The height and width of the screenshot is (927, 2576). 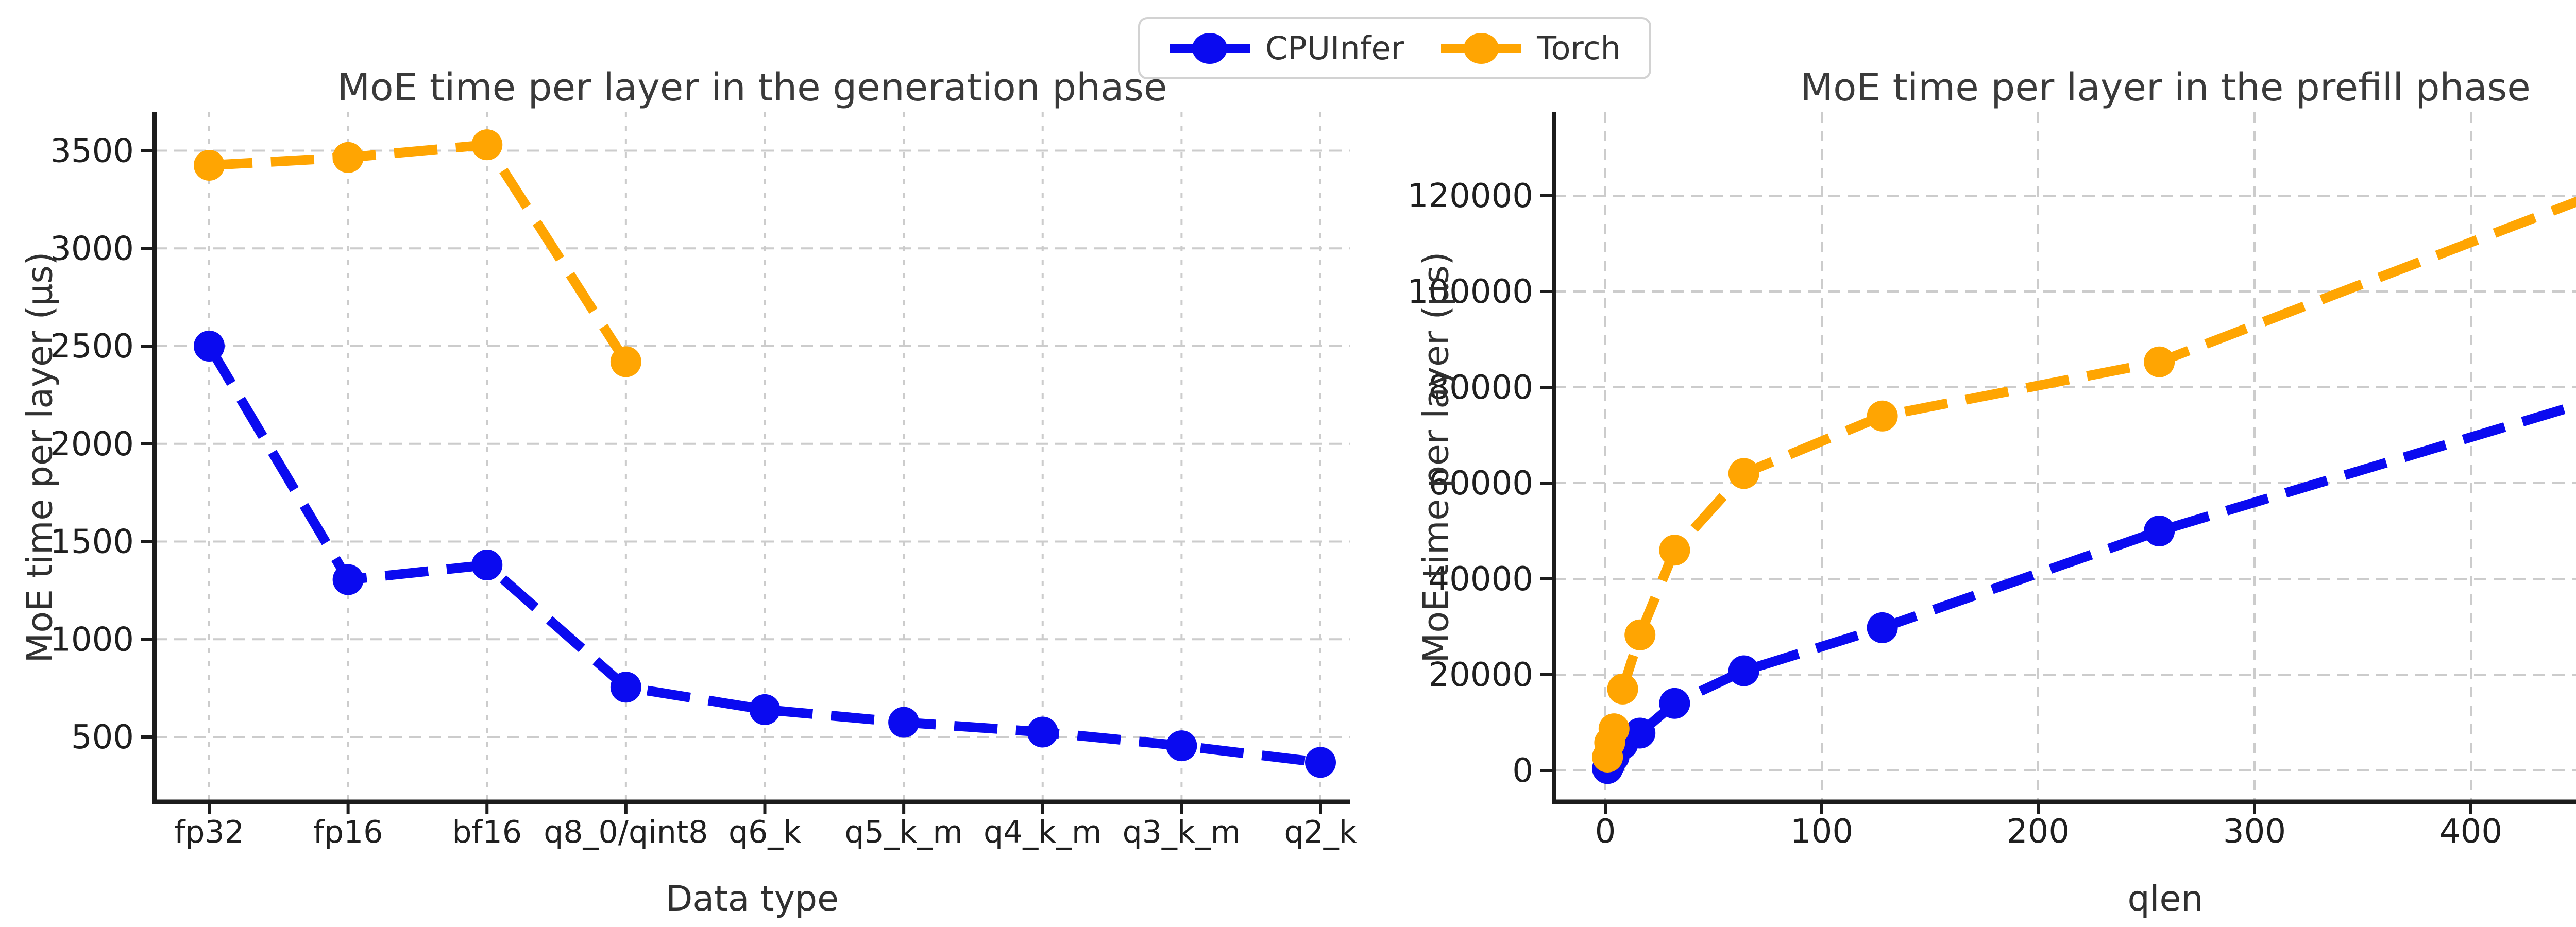 What do you see at coordinates (2254, 832) in the screenshot?
I see `x-tick-label: 300` at bounding box center [2254, 832].